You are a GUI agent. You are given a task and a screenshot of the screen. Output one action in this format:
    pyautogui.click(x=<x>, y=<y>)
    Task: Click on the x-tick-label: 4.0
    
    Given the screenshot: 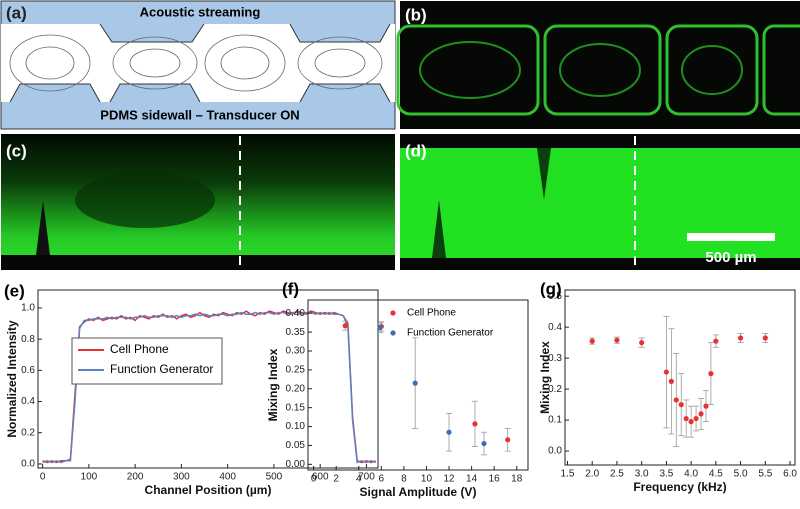 What is the action you would take?
    pyautogui.click(x=691, y=474)
    